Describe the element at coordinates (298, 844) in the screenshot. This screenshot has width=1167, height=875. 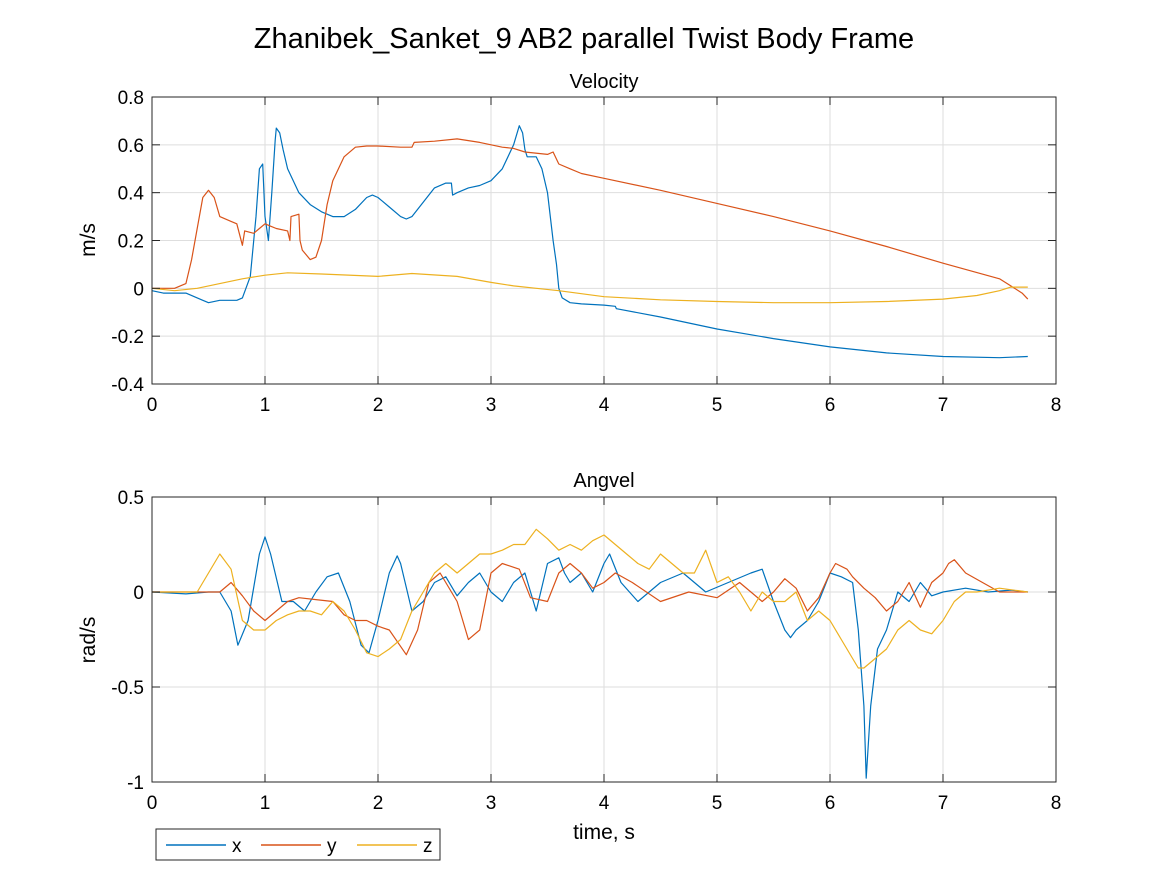
I see `legend: x y z` at that location.